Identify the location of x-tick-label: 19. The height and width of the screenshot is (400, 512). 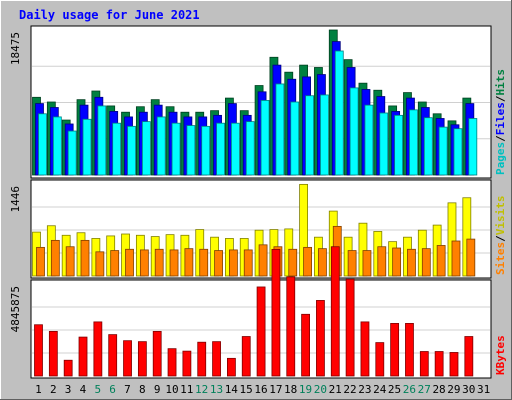
(305, 389).